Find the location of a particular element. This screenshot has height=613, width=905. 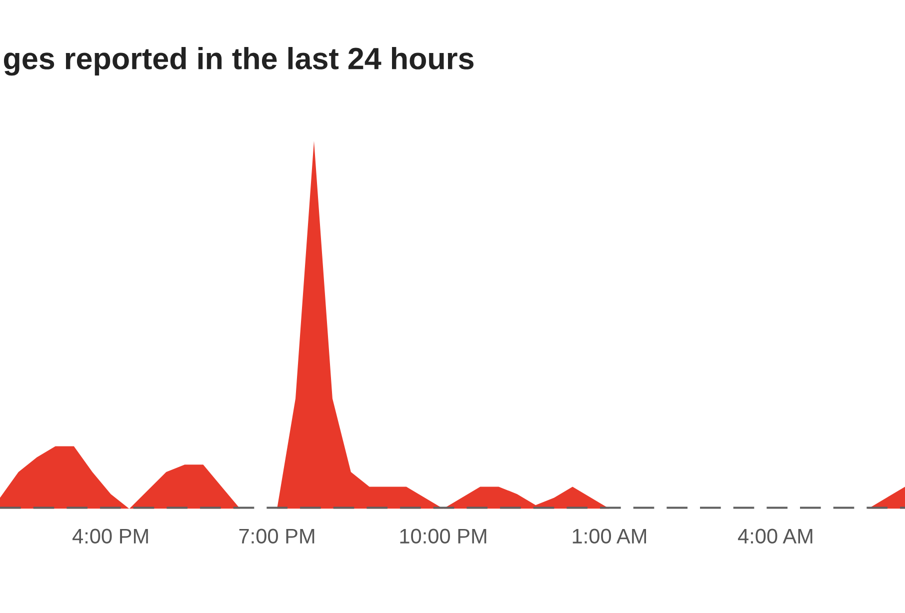

x-tick-label: 1:00 AM is located at coordinates (609, 536).